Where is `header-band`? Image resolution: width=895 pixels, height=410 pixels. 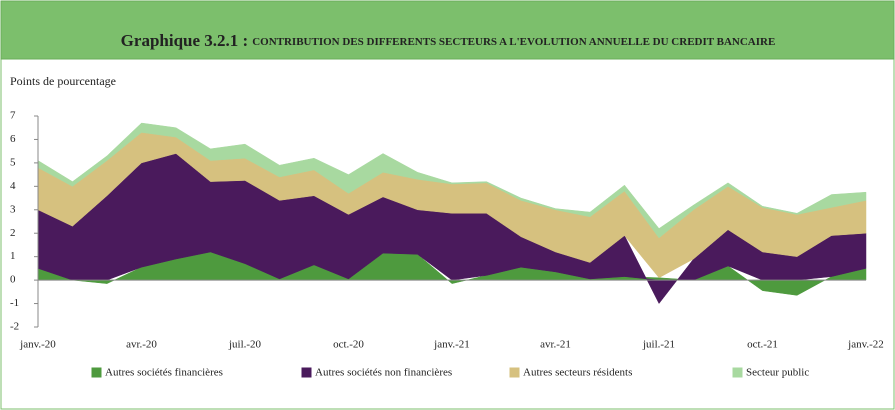 header-band is located at coordinates (447, 30).